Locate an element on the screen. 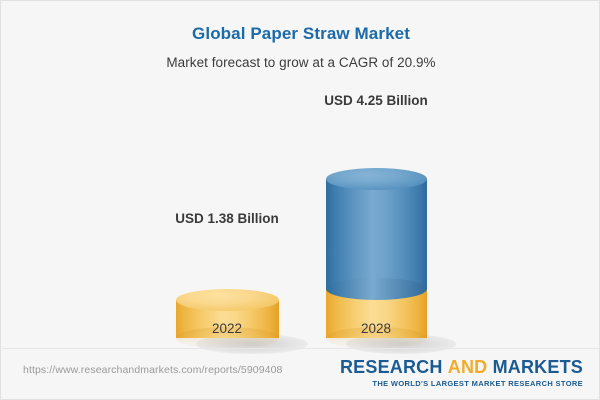 This screenshot has height=400, width=600. logo-wordmark: RESEARCH AND MARKETS is located at coordinates (461, 367).